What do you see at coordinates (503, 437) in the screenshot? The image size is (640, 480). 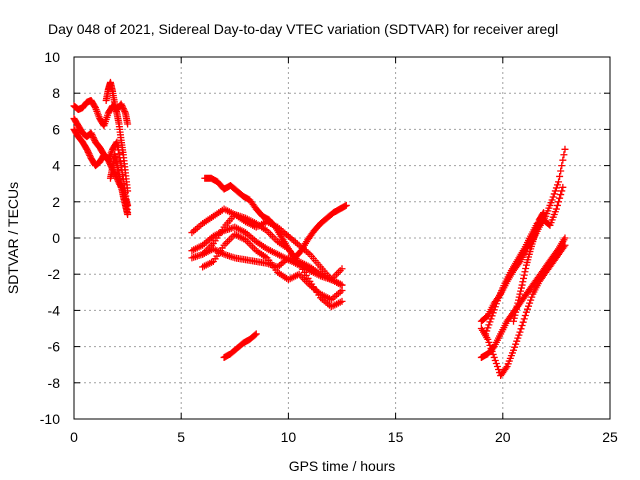 I see `x-tick-label: 20` at bounding box center [503, 437].